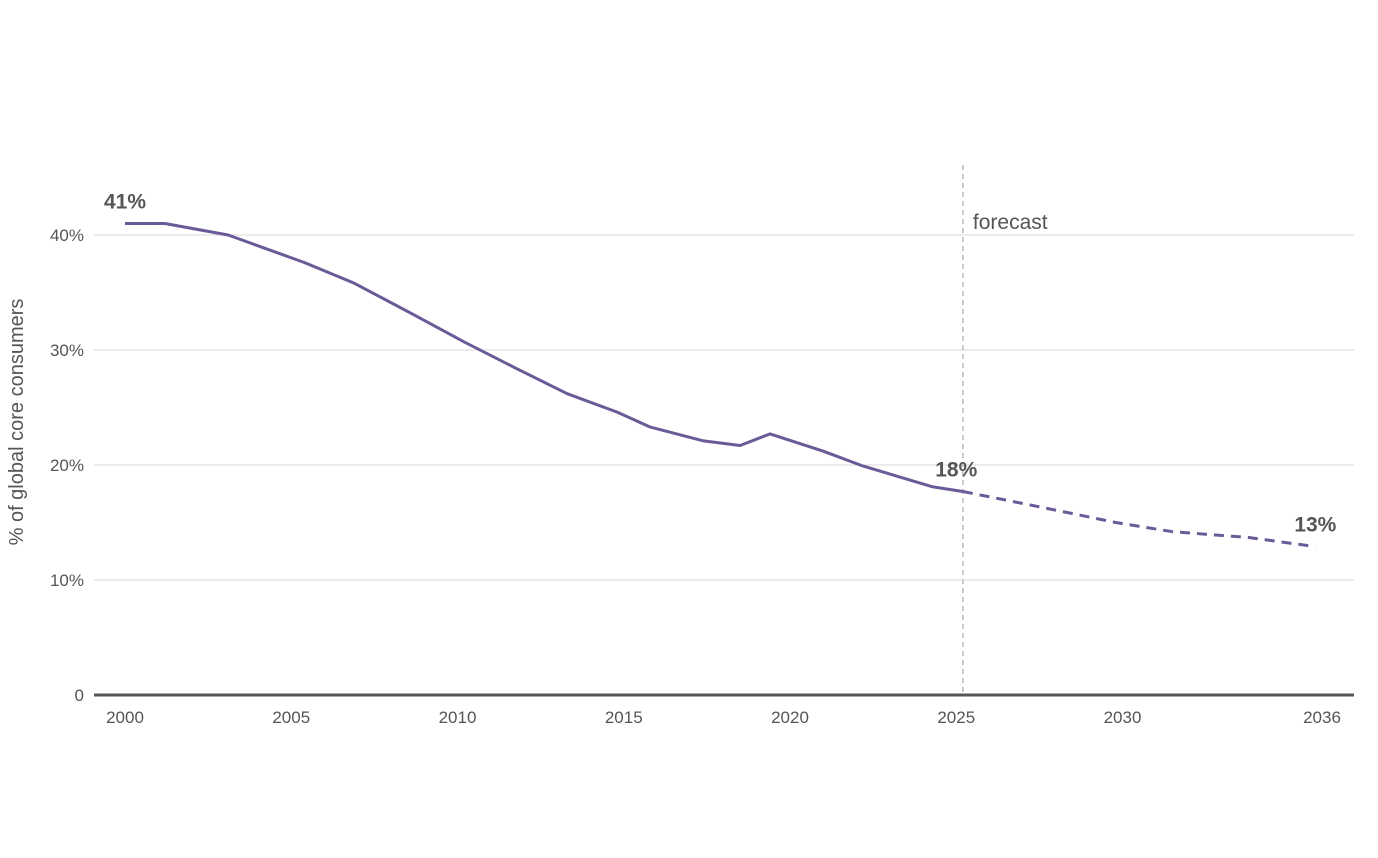  What do you see at coordinates (624, 717) in the screenshot?
I see `x-tick-label: 2015` at bounding box center [624, 717].